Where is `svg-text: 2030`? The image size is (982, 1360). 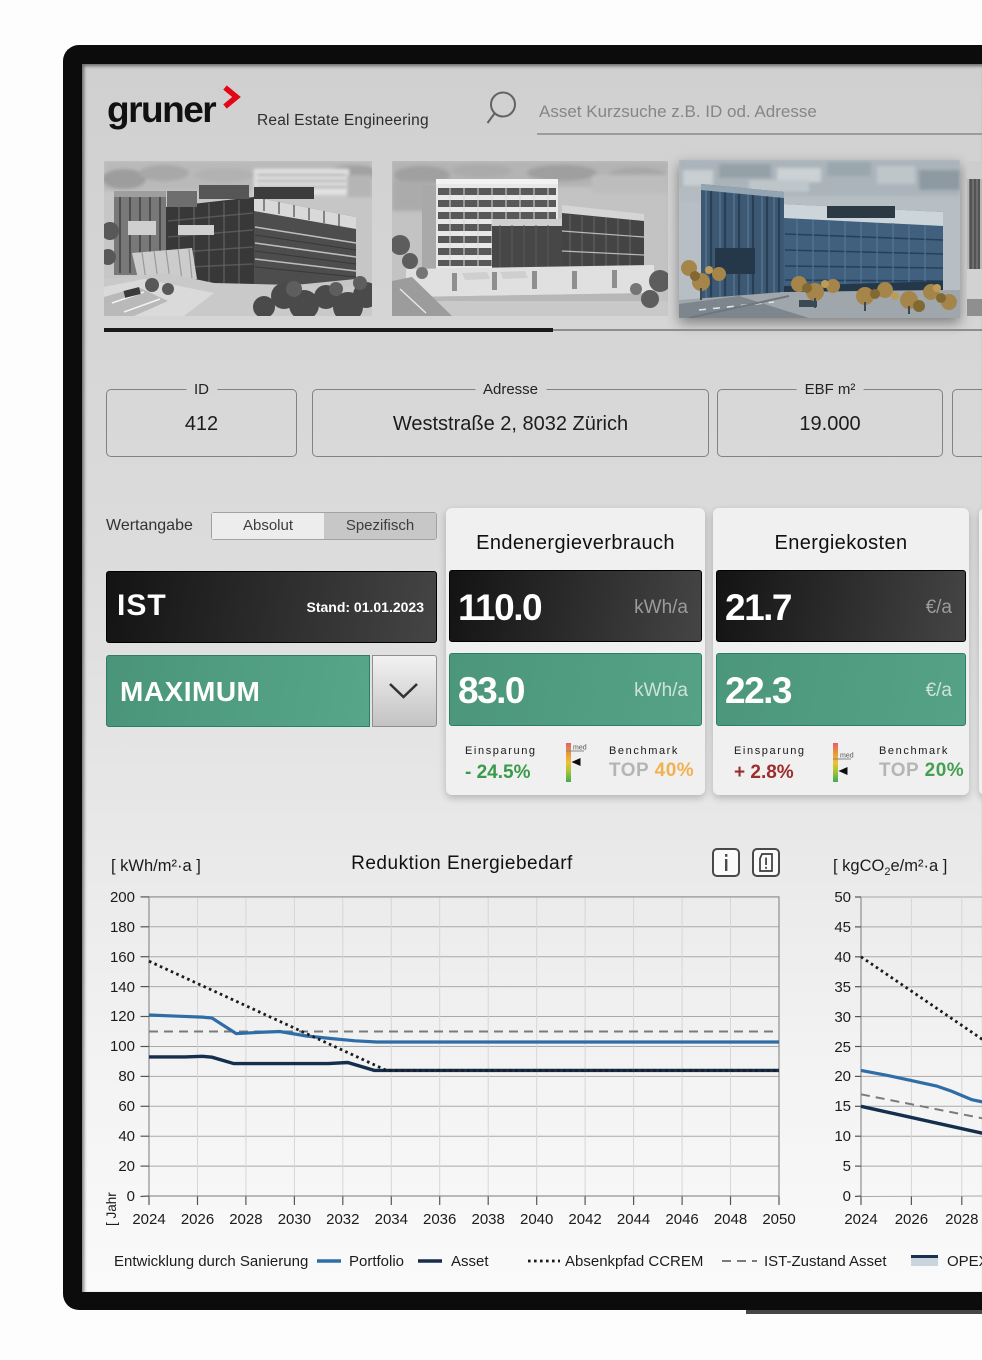 svg-text: 2030 is located at coordinates (294, 1219).